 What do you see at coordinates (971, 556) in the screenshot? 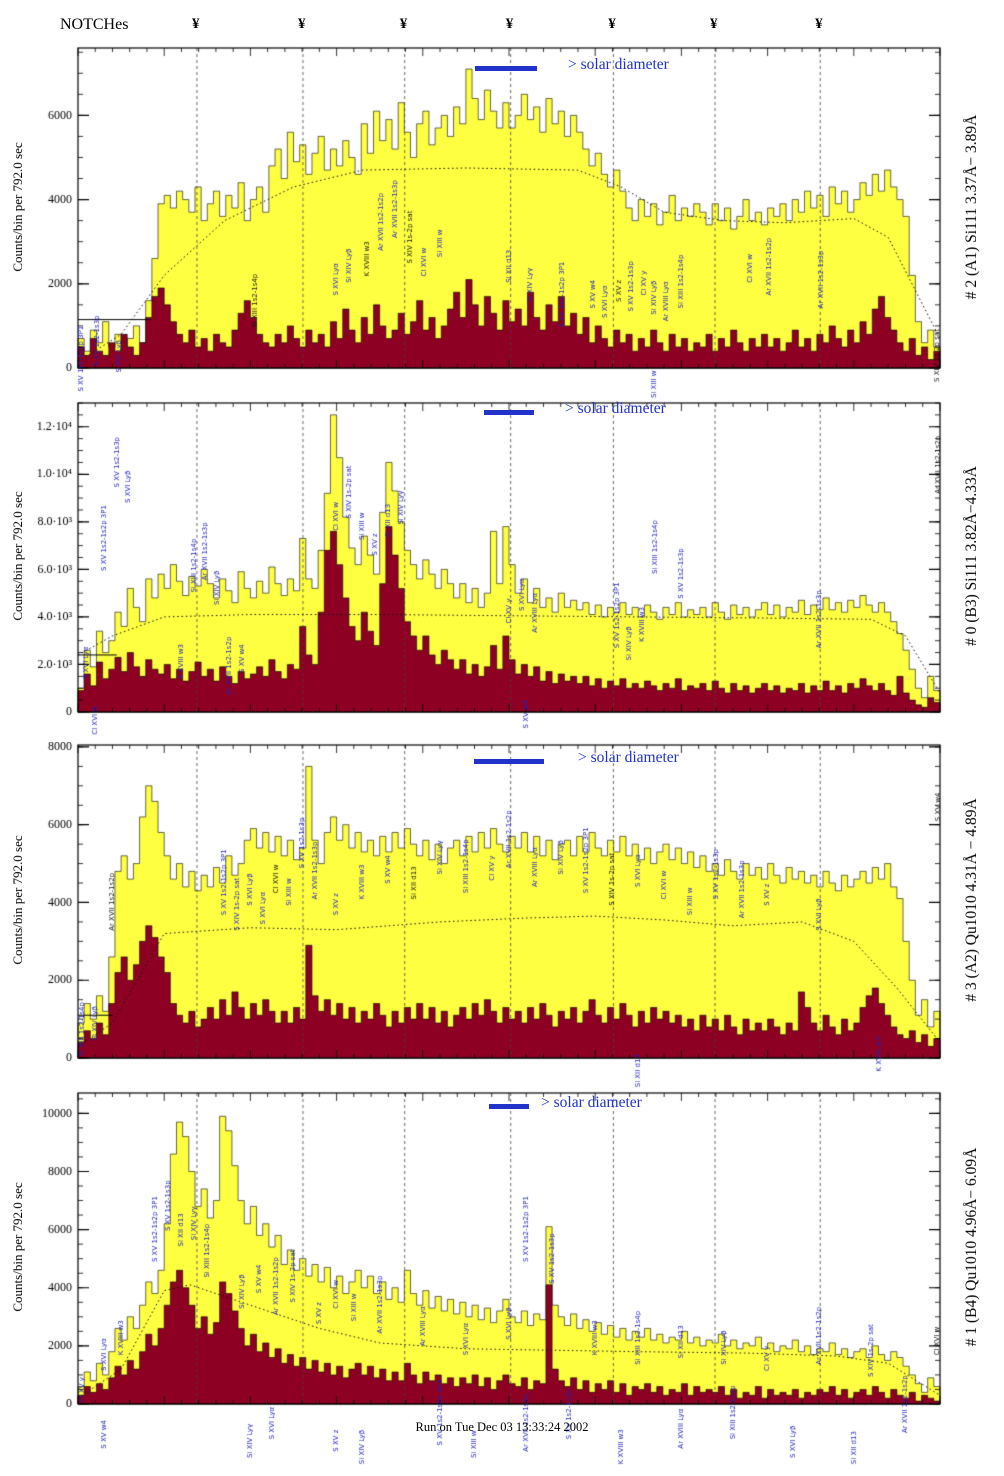
I see `panel-id-label: # 0 (B3) Si111 3.82Å−4.33Å` at bounding box center [971, 556].